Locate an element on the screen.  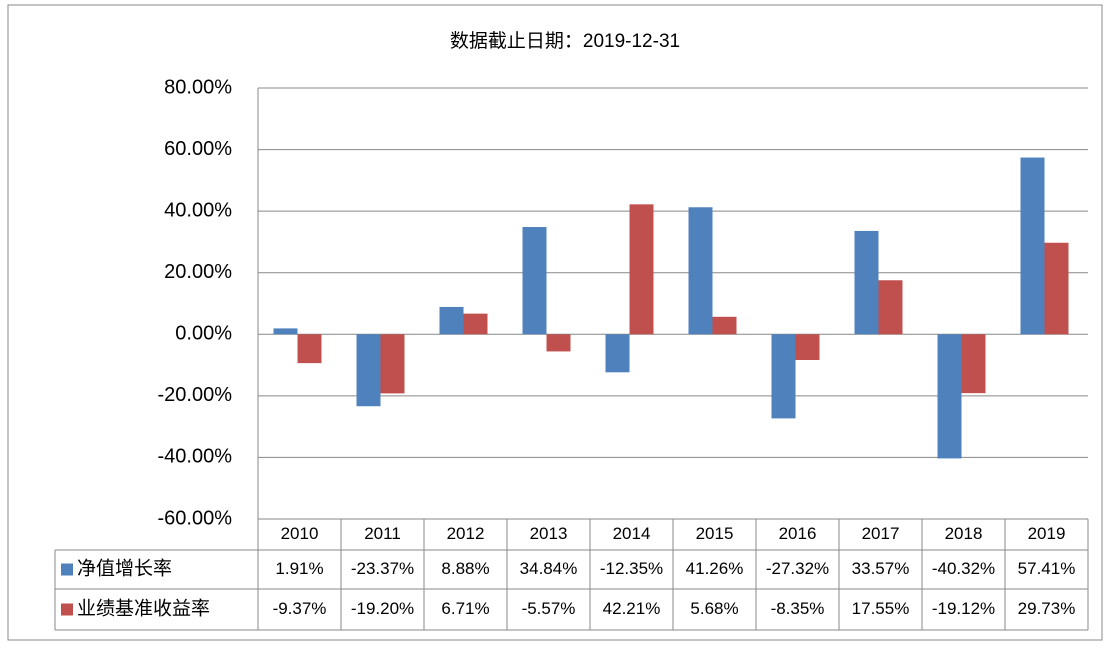
x-tick-label: 2013 is located at coordinates (549, 533).